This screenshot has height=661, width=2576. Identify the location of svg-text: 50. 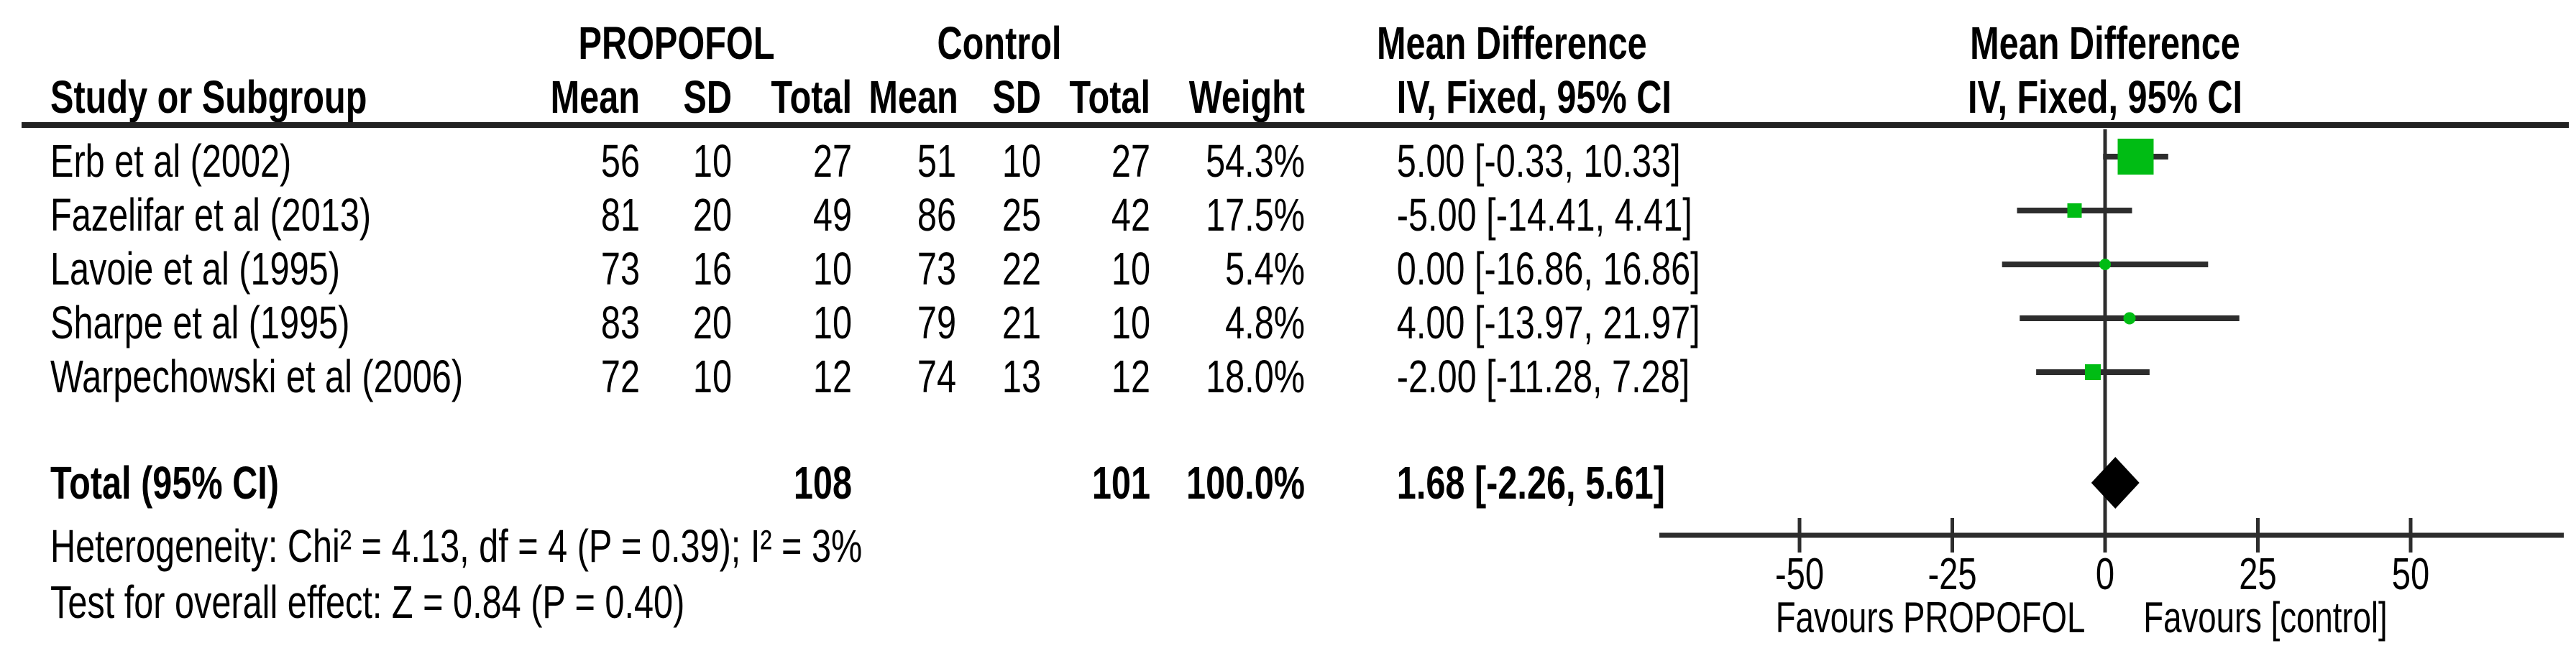
(2410, 574).